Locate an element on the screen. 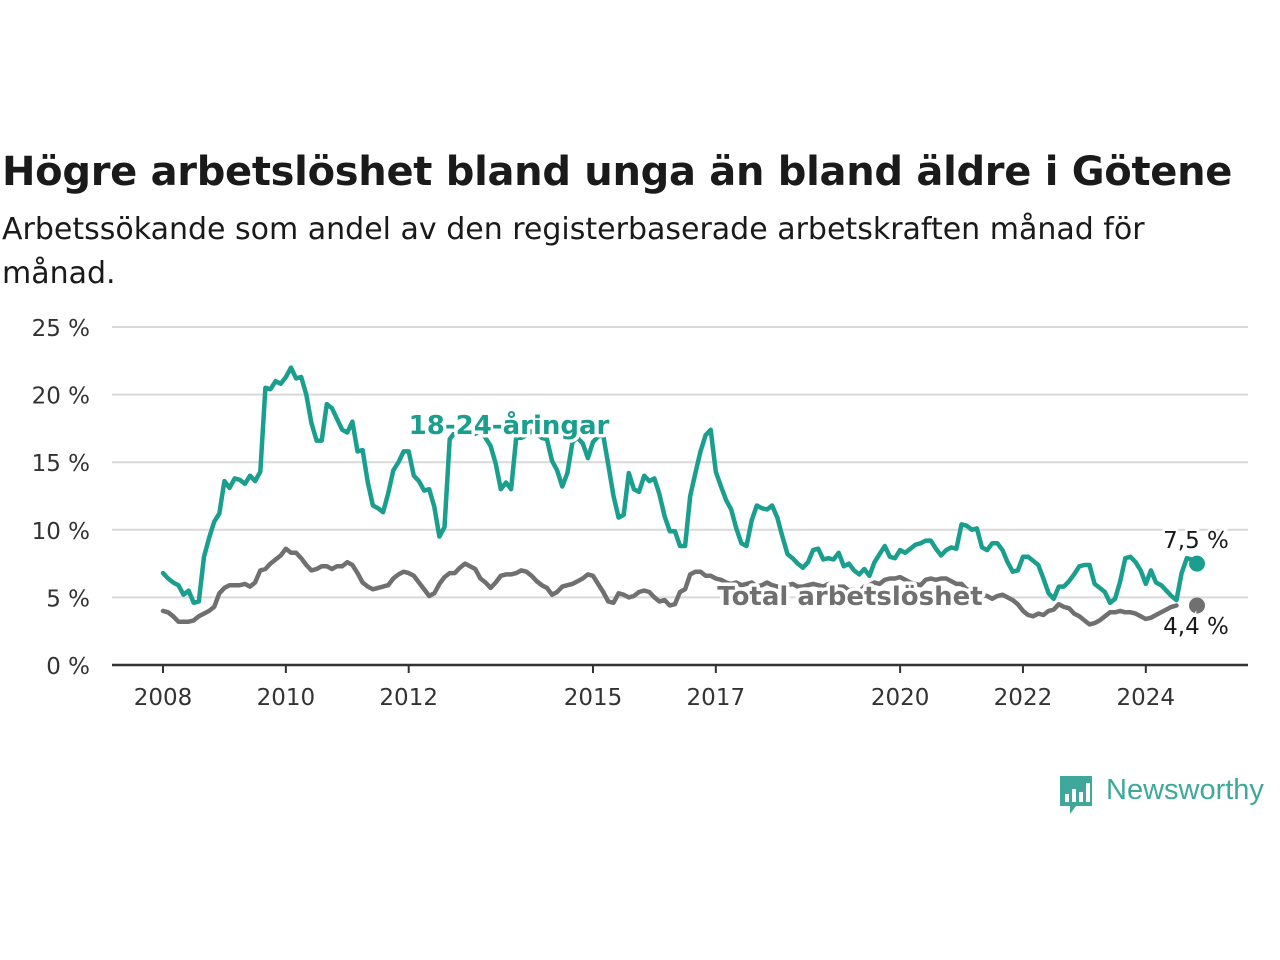 This screenshot has height=960, width=1280. x-tick-label: 2008 is located at coordinates (163, 698).